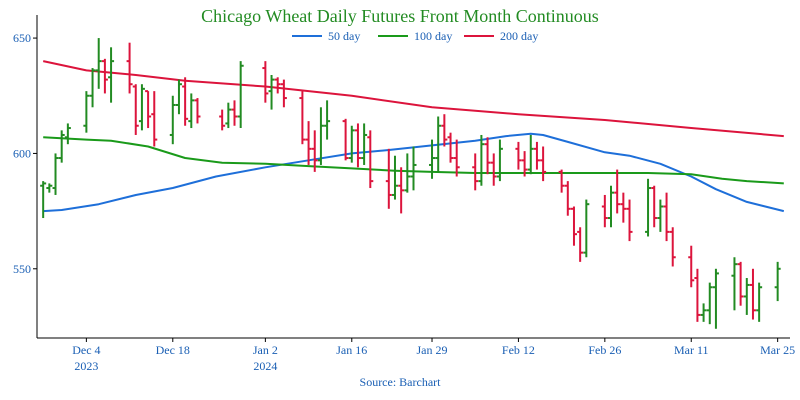 The height and width of the screenshot is (400, 800). Describe the element at coordinates (86, 350) in the screenshot. I see `x-tick-label: Dec 4` at that location.